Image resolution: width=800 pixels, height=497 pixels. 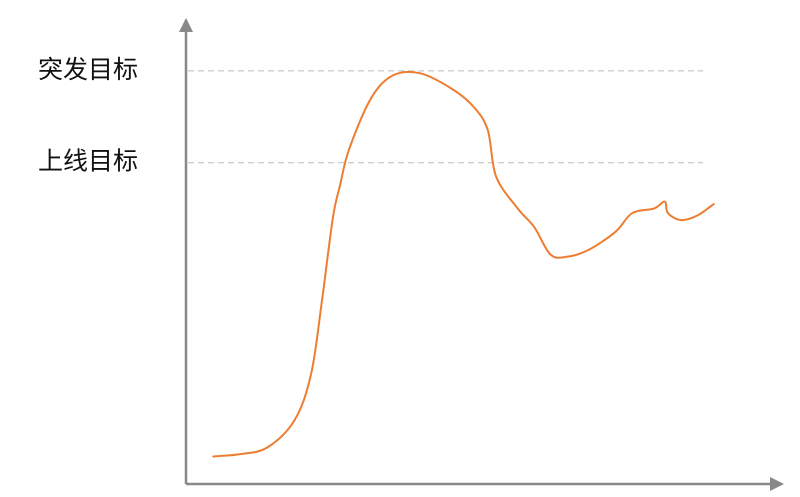 What do you see at coordinates (88, 161) in the screenshot?
I see `reference-line-label: 上线目标` at bounding box center [88, 161].